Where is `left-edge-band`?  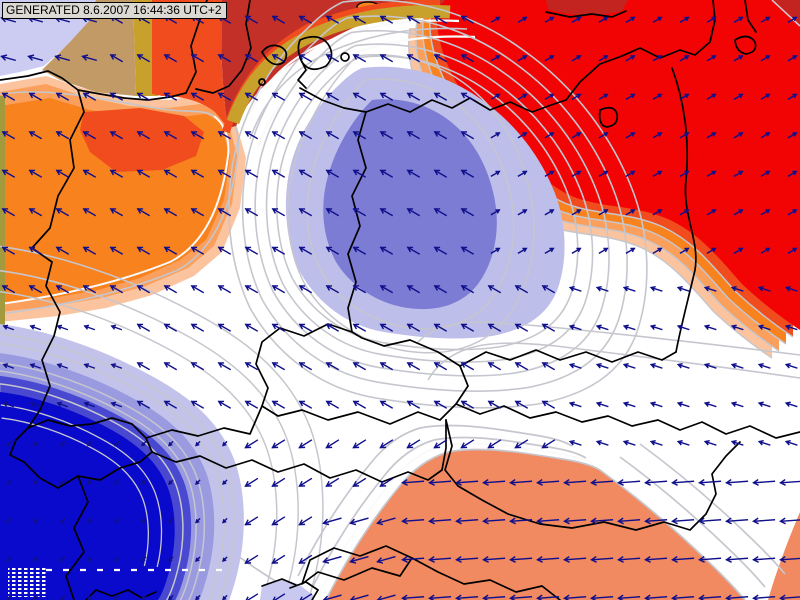 left-edge-band is located at coordinates (2, 220).